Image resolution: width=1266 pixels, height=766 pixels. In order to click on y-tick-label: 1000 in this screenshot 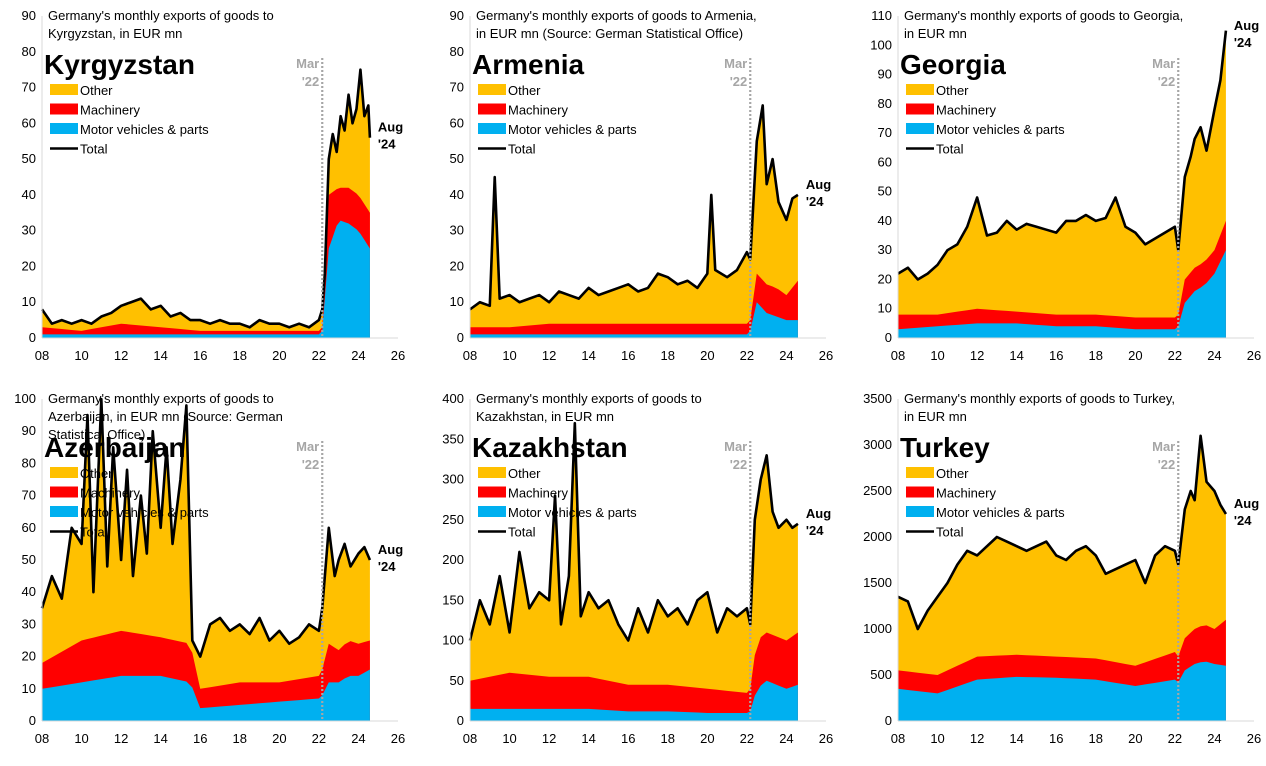, I will do `click(877, 628)`.